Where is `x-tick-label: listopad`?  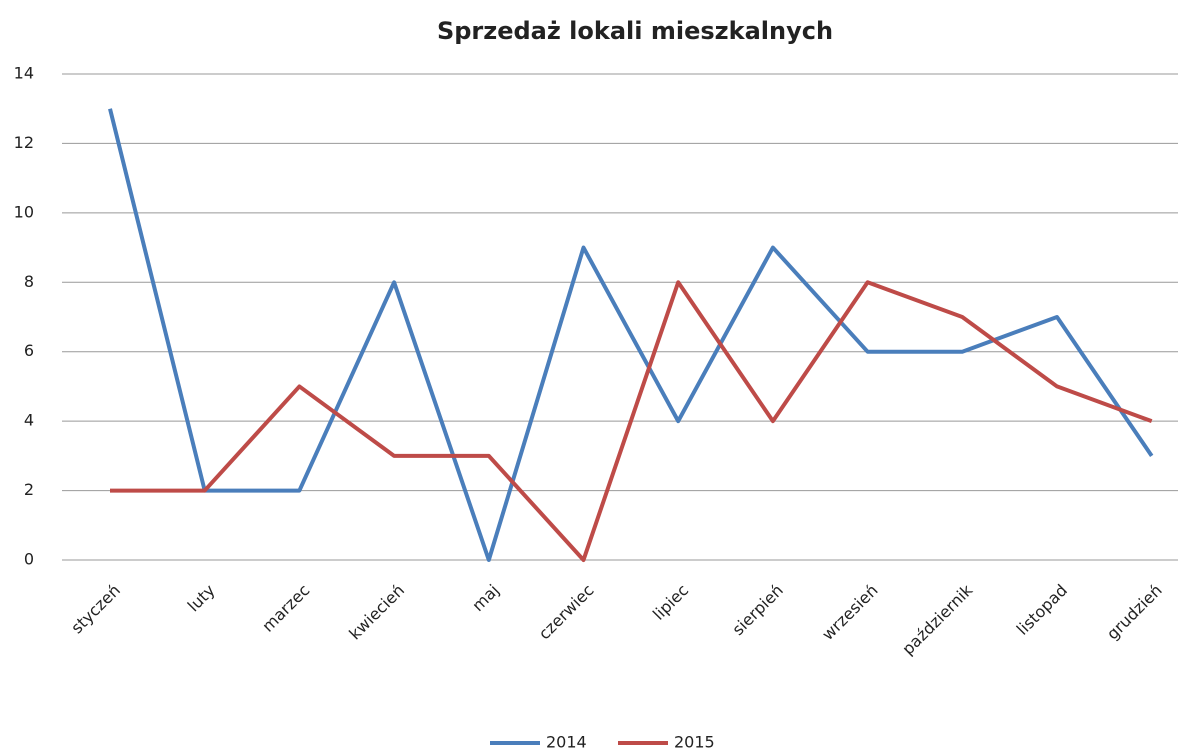 x-tick-label: listopad is located at coordinates (1042, 610).